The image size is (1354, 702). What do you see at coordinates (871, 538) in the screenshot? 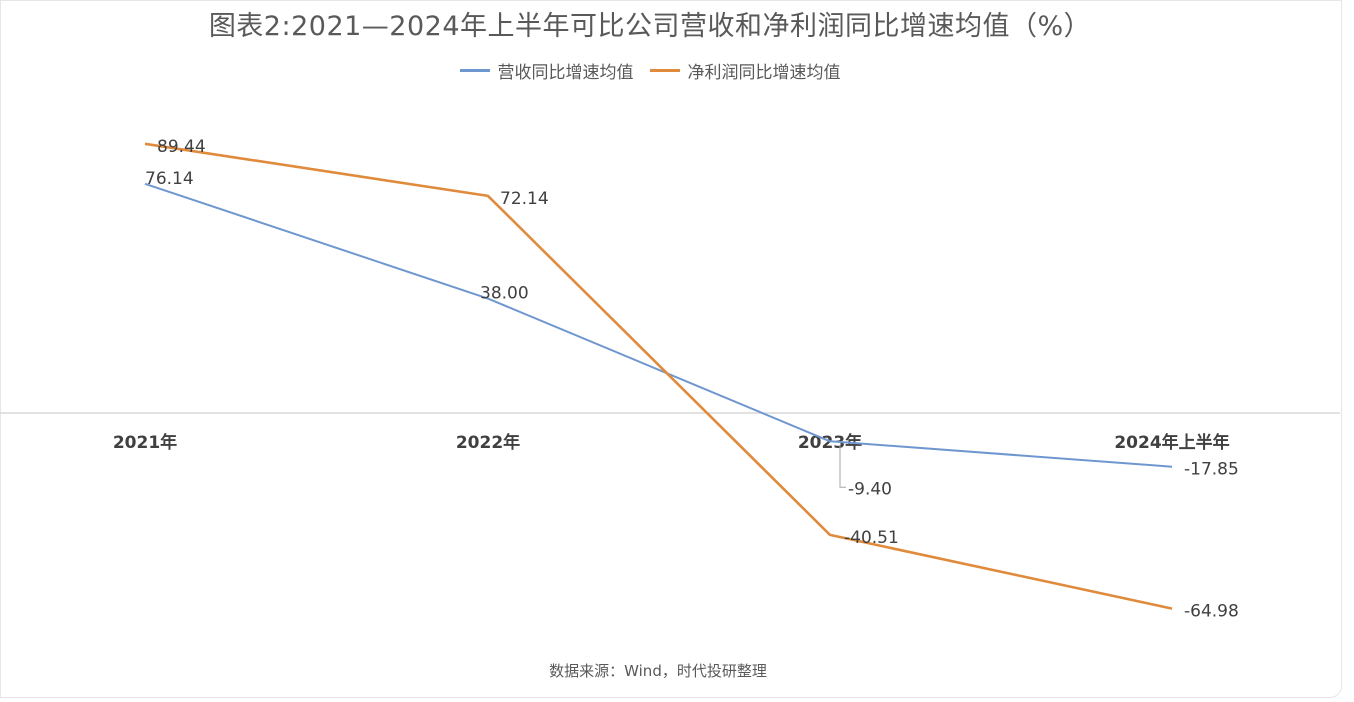
I see `data-label-profit: -40.51` at bounding box center [871, 538].